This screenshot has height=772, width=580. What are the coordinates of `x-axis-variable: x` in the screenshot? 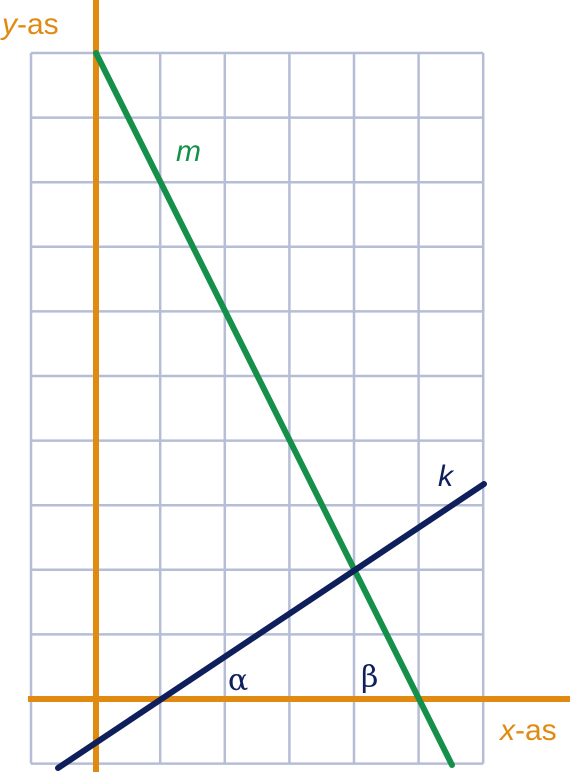 It's located at (507, 730).